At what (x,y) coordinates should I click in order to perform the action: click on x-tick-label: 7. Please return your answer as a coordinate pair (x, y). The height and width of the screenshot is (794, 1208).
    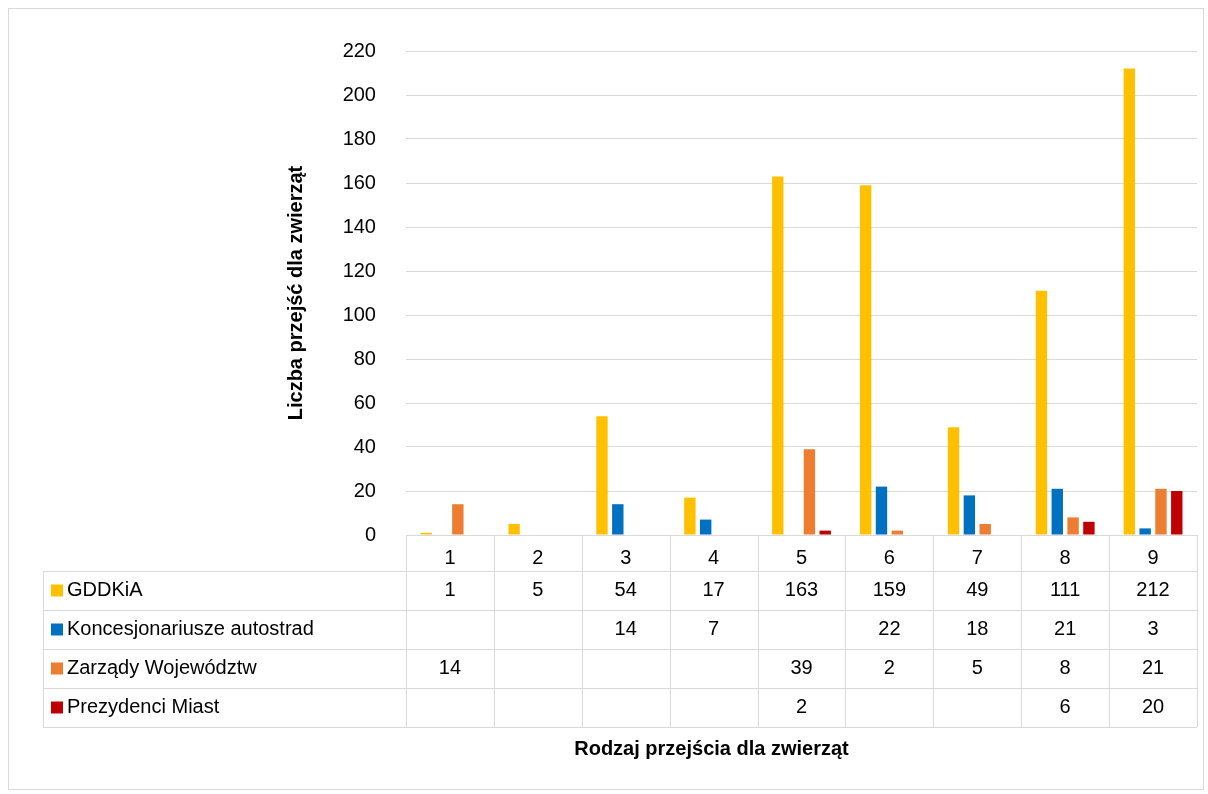
    Looking at the image, I should click on (977, 556).